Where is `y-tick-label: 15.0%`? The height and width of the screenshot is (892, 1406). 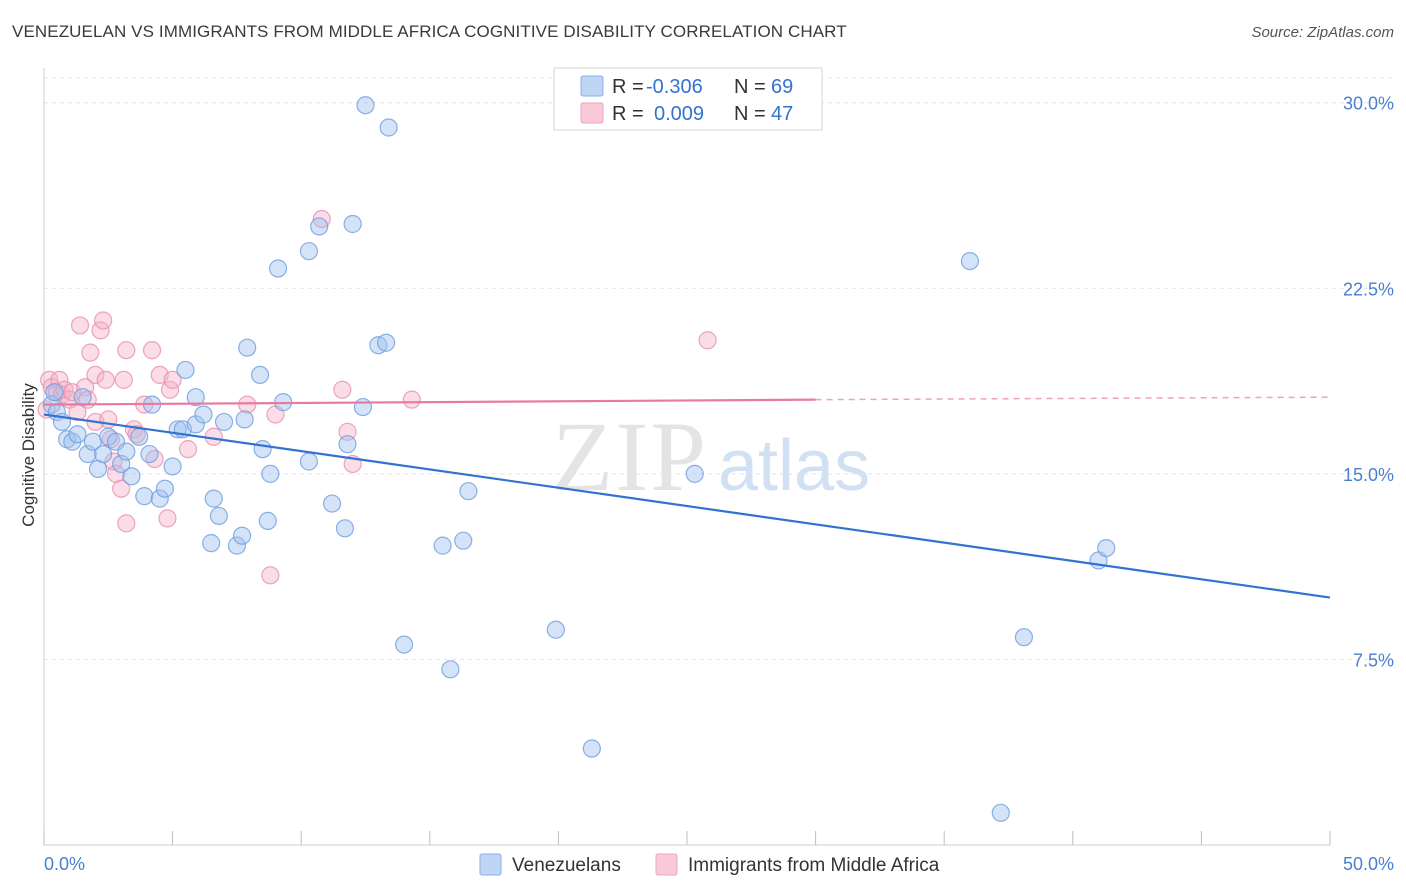
y-tick-label: 15.0% is located at coordinates (1368, 475).